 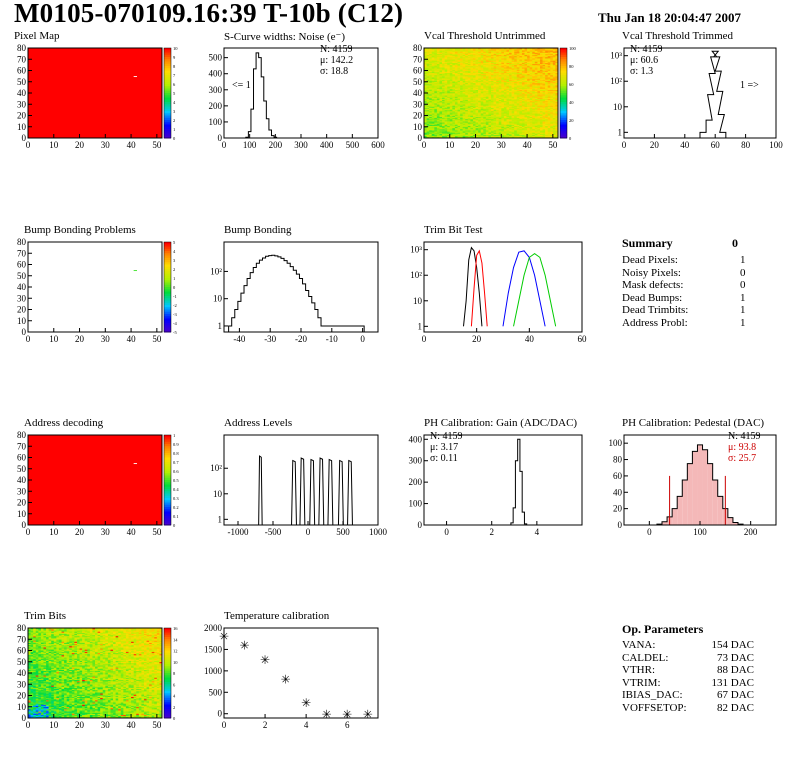 What do you see at coordinates (675, 516) in the screenshot?
I see `histogram-bar` at bounding box center [675, 516].